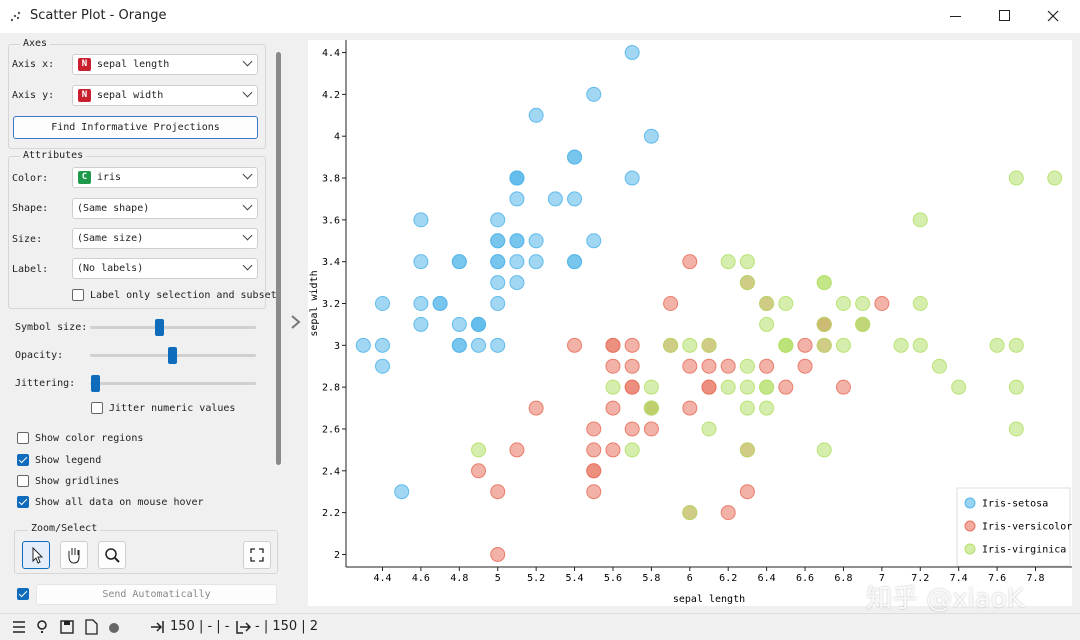 This screenshot has width=1080, height=640. I want to click on combo-value: sepal width, so click(130, 95).